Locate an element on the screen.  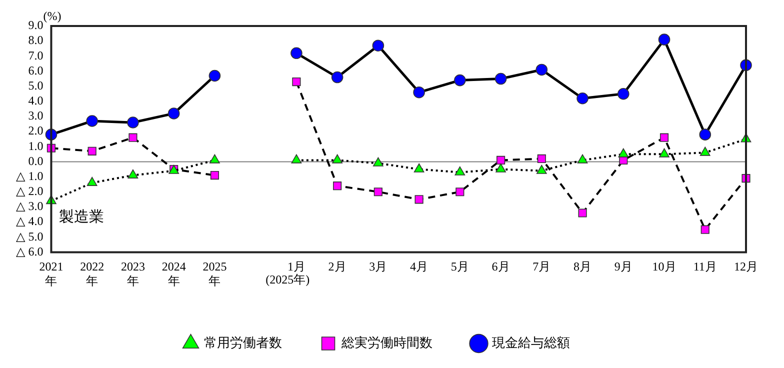
y-tick-label: △ 3.0 is located at coordinates (30, 206).